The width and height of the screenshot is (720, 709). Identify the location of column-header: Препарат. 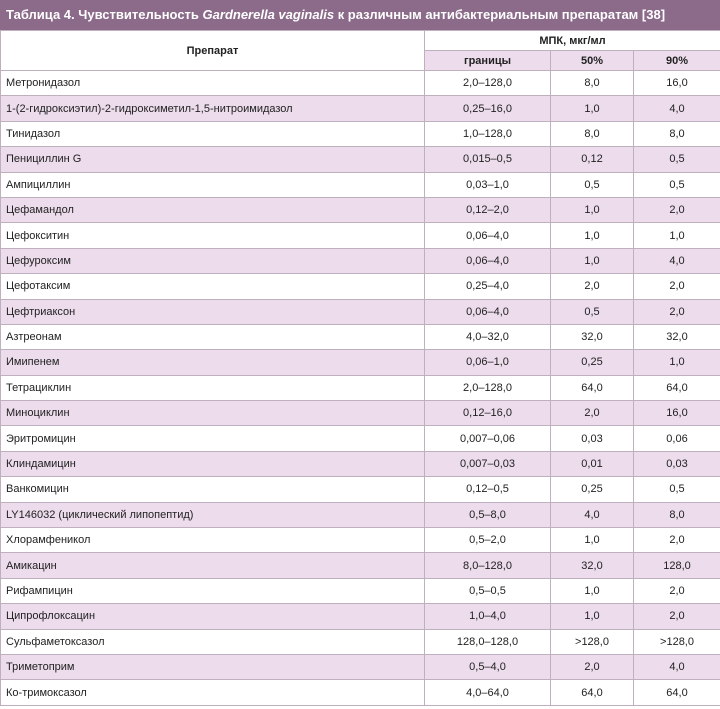
(212, 50).